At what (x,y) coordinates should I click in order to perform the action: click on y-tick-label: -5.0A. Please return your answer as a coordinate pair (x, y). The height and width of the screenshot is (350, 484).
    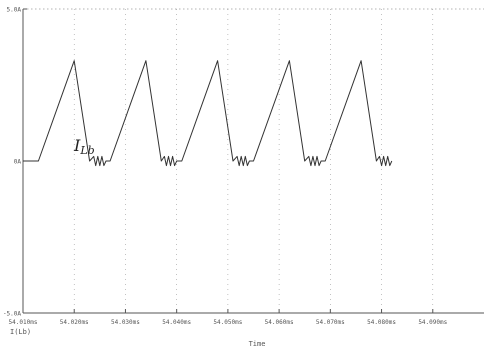
    Looking at the image, I should click on (12, 314).